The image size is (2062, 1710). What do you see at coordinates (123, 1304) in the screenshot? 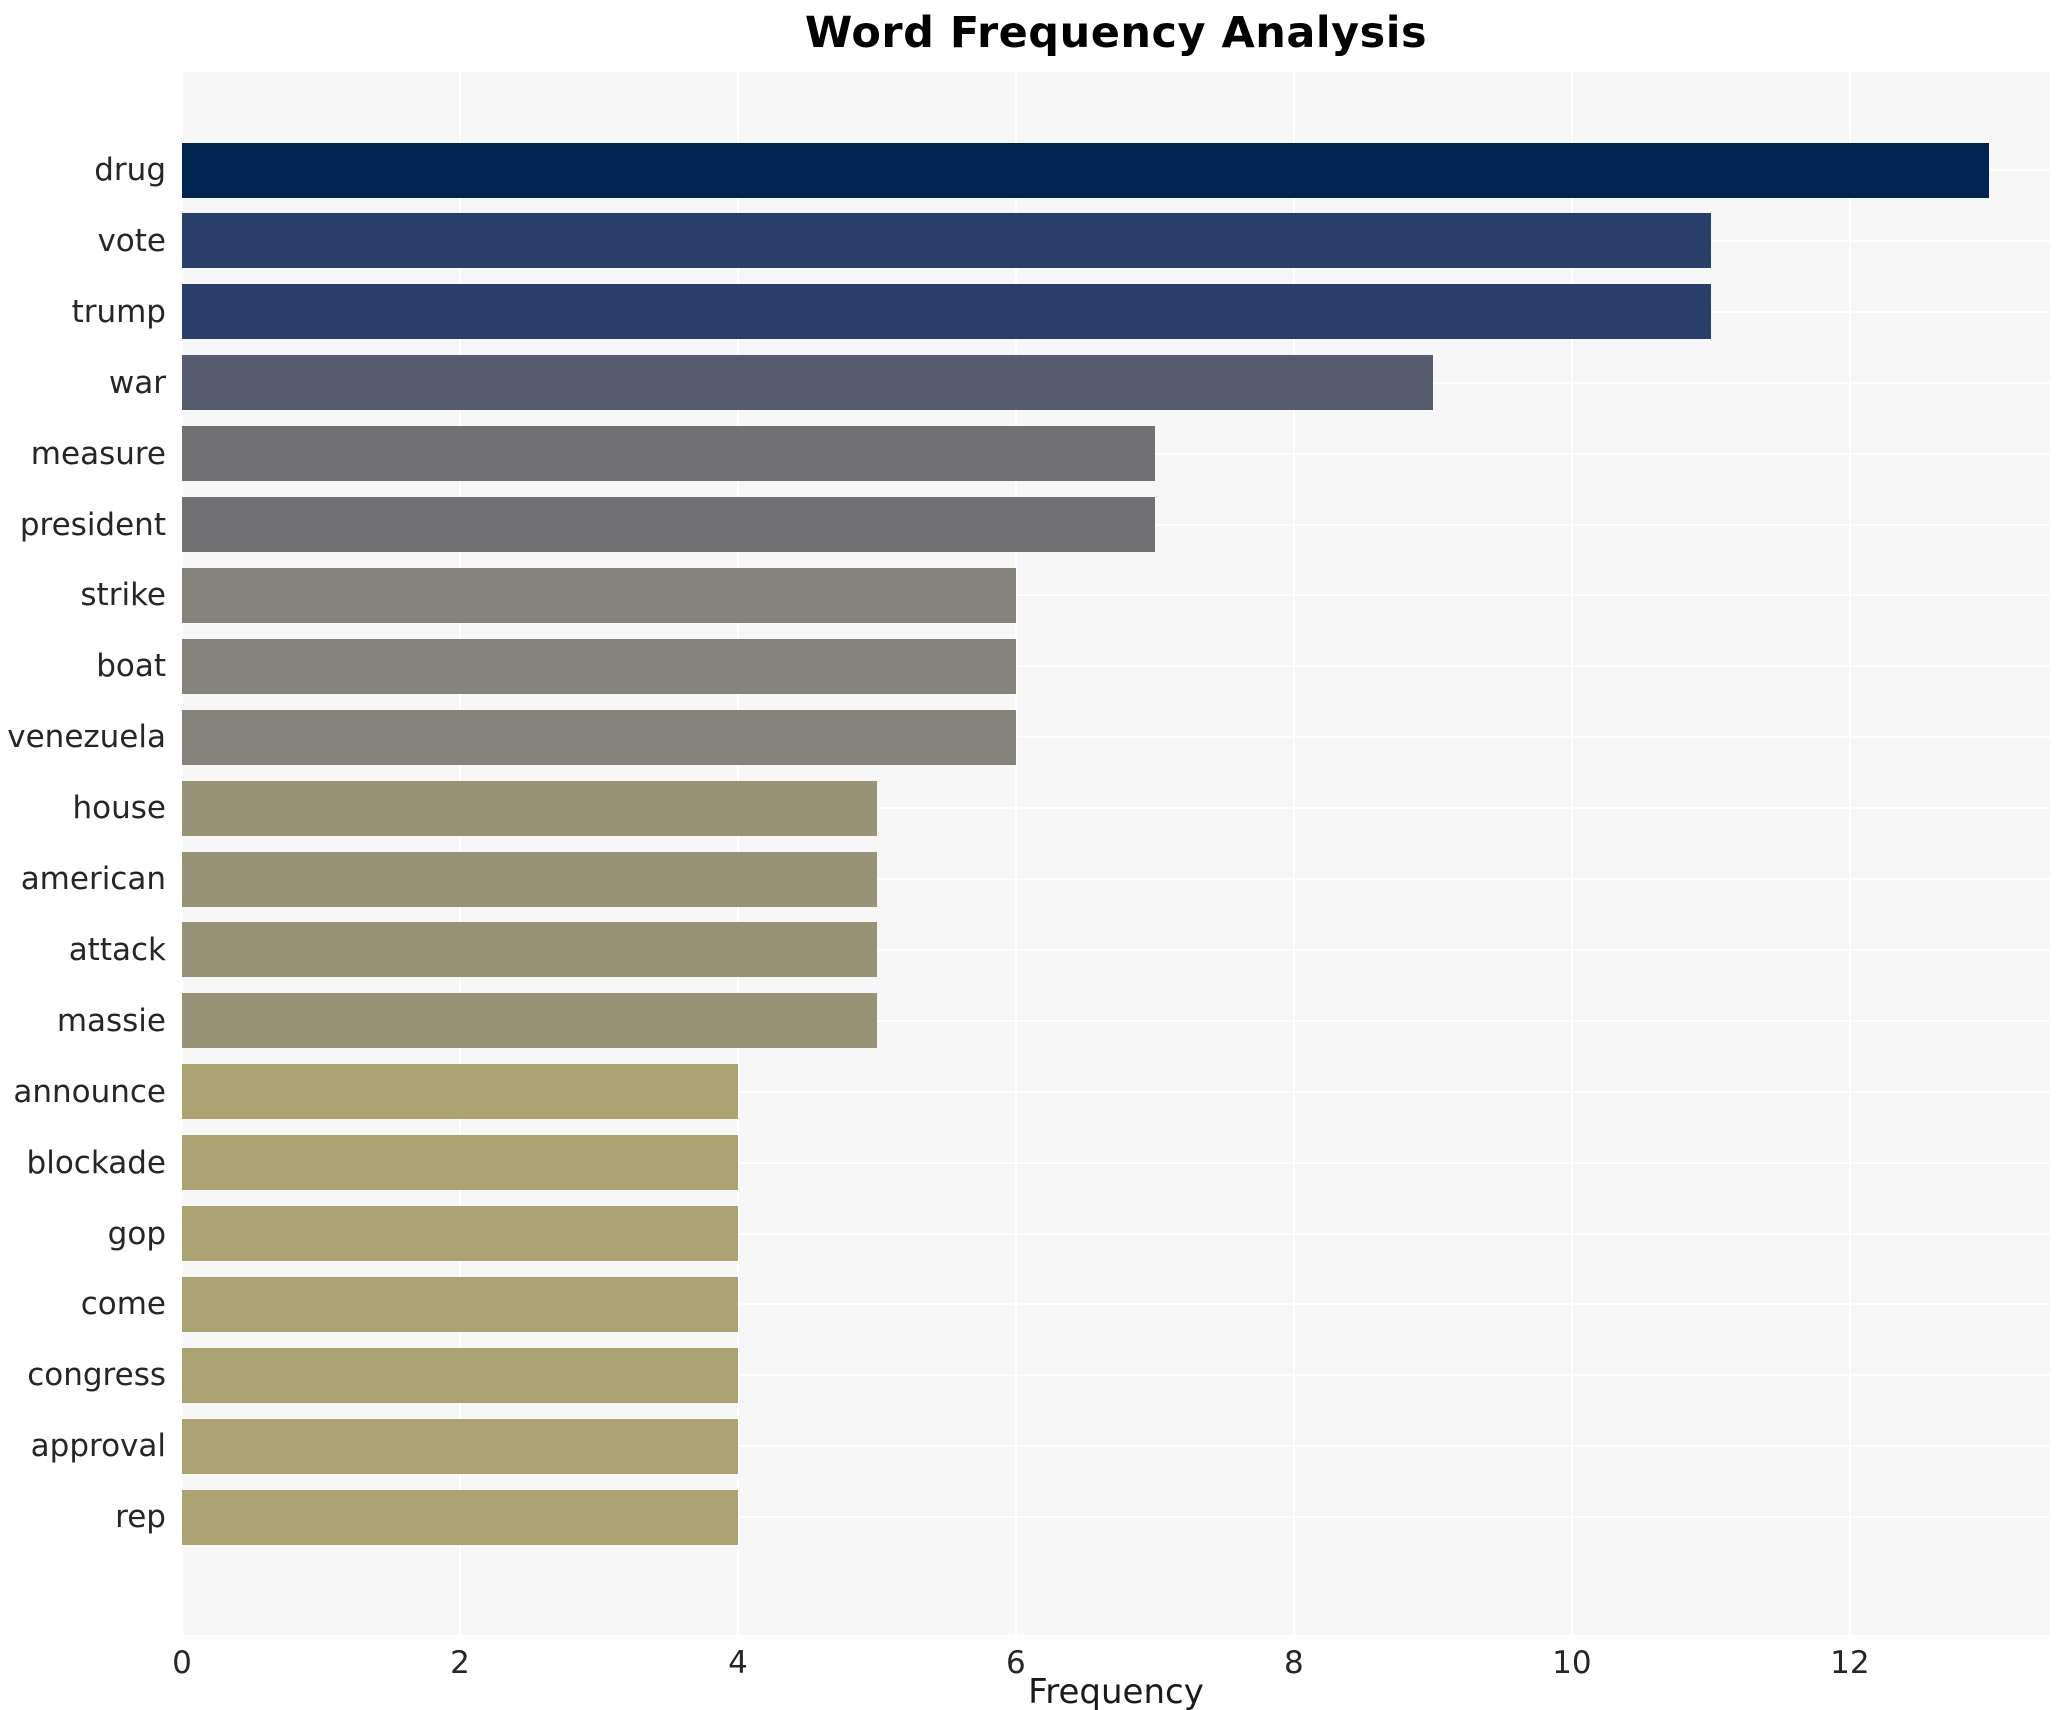
I see `y-label-come: come` at bounding box center [123, 1304].